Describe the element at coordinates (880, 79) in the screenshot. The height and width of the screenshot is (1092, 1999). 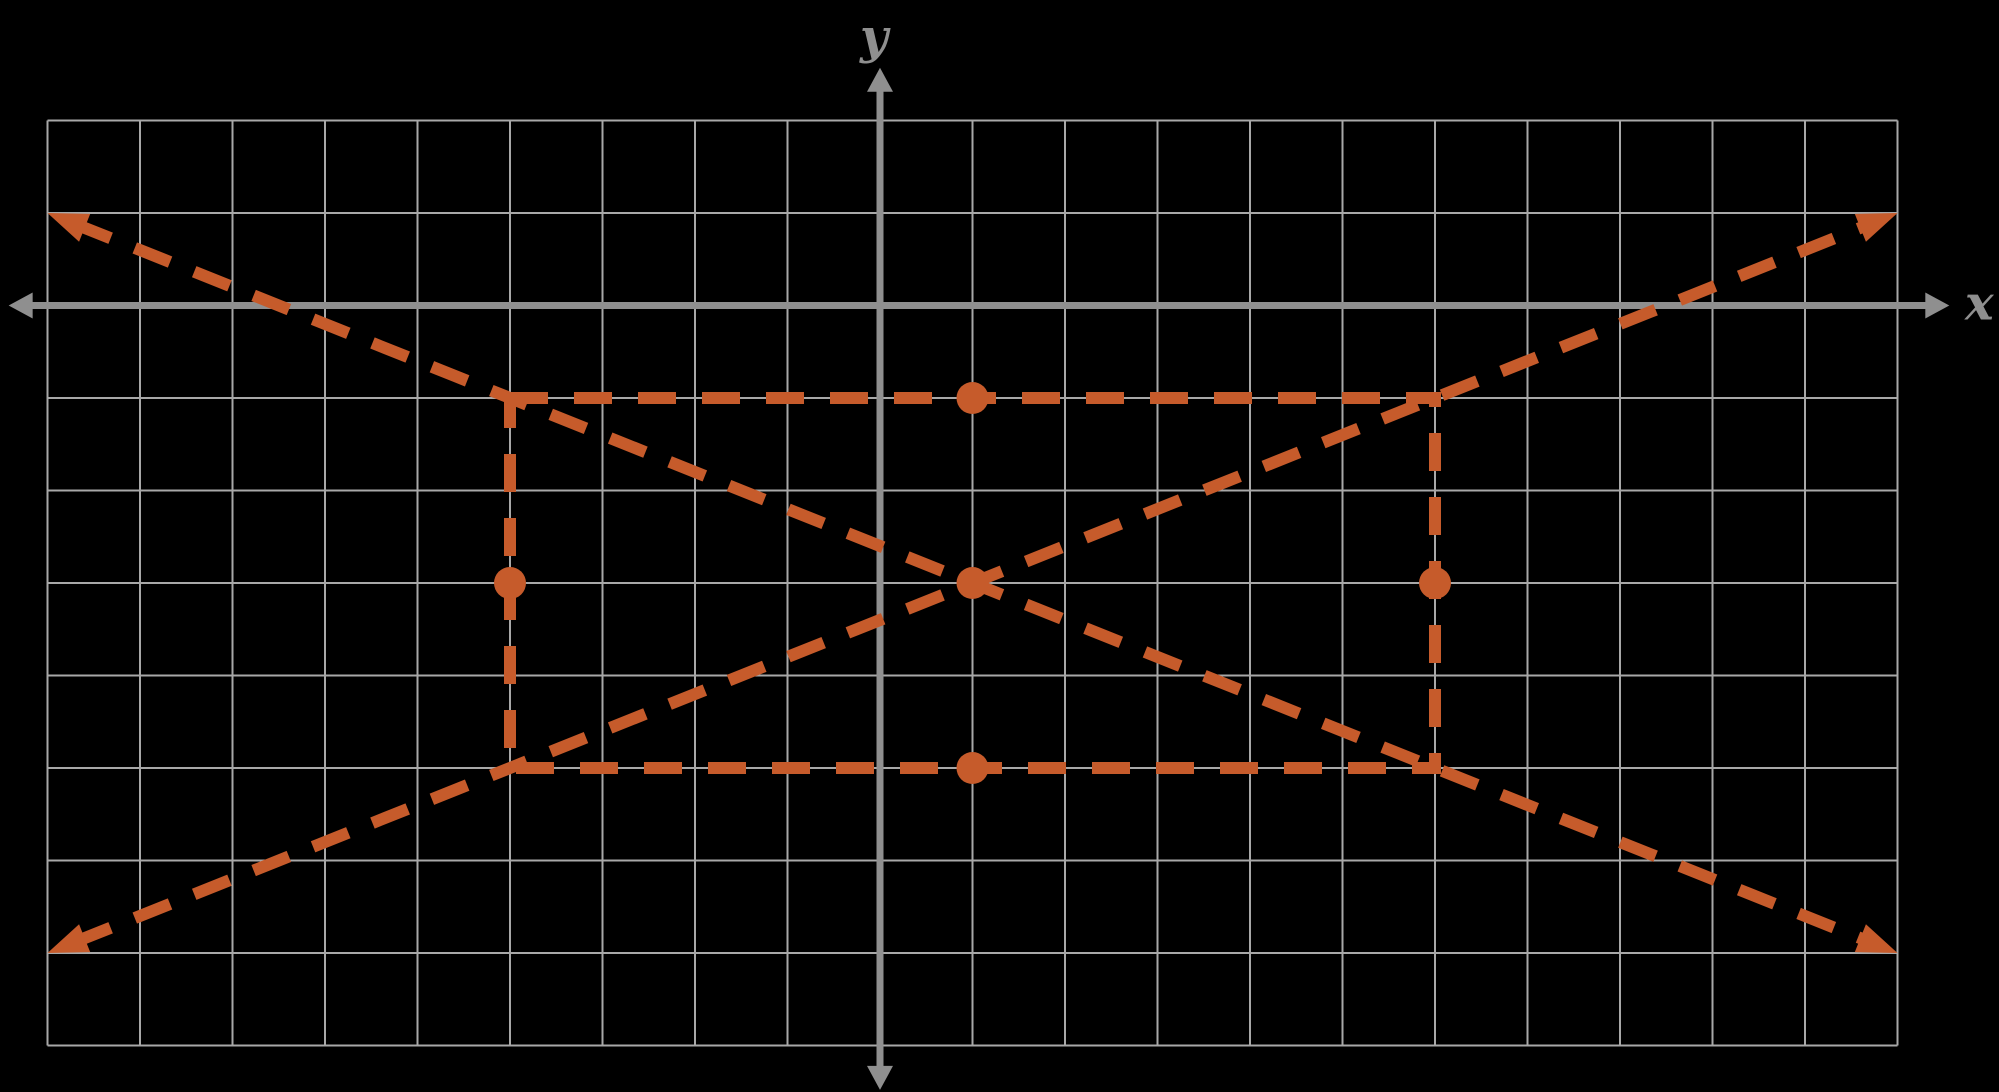
I see `y-axis-arrow-top` at that location.